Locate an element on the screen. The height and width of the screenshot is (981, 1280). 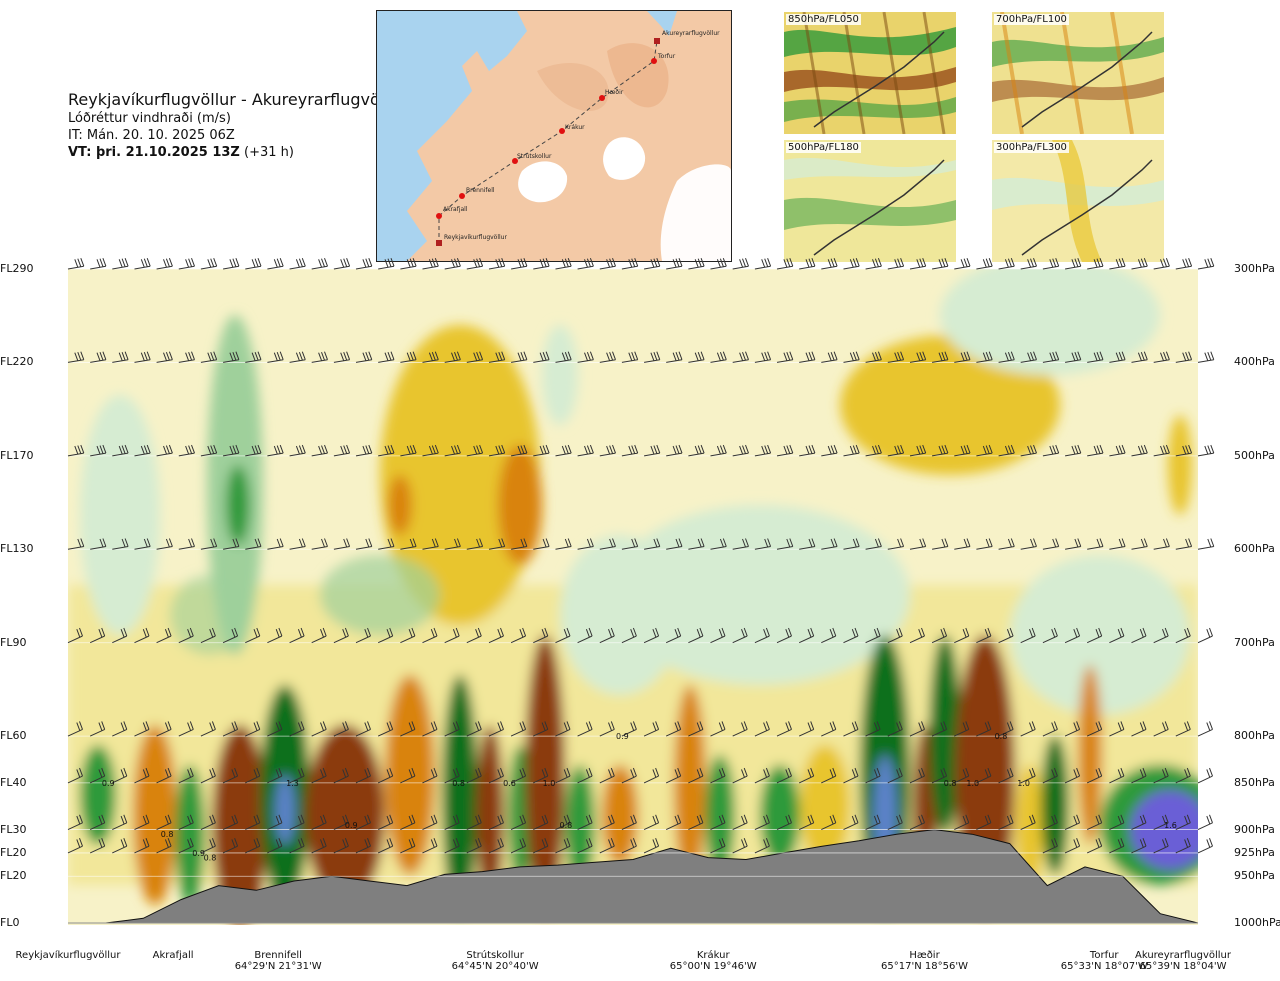
flight-level-label: FL90 is located at coordinates (13, 642).